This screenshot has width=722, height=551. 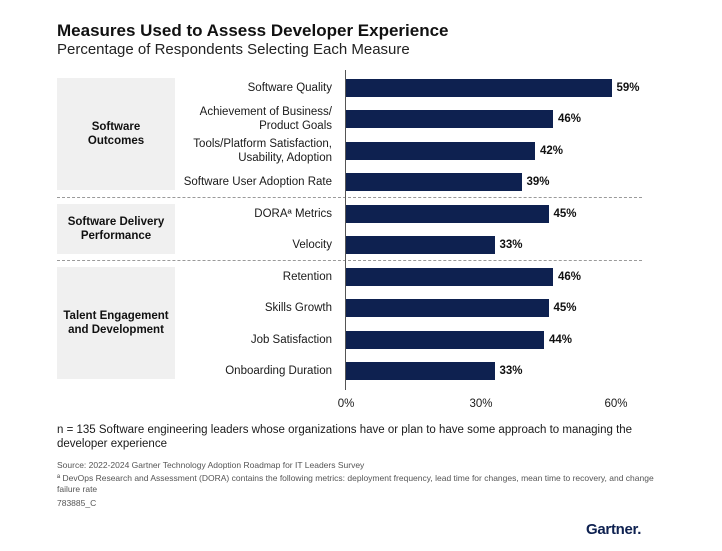 What do you see at coordinates (561, 340) in the screenshot?
I see `value-label: 44%` at bounding box center [561, 340].